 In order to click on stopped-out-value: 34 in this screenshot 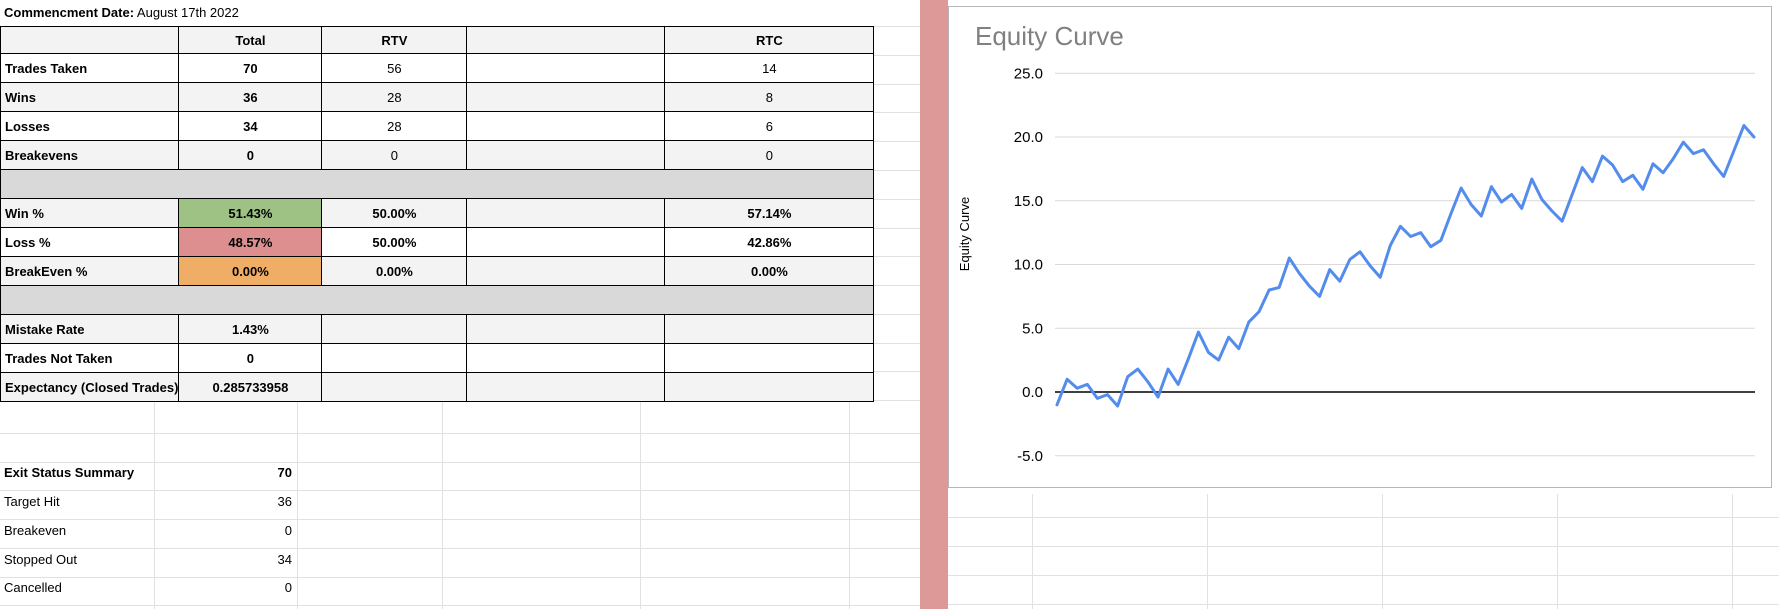, I will do `click(284, 559)`.